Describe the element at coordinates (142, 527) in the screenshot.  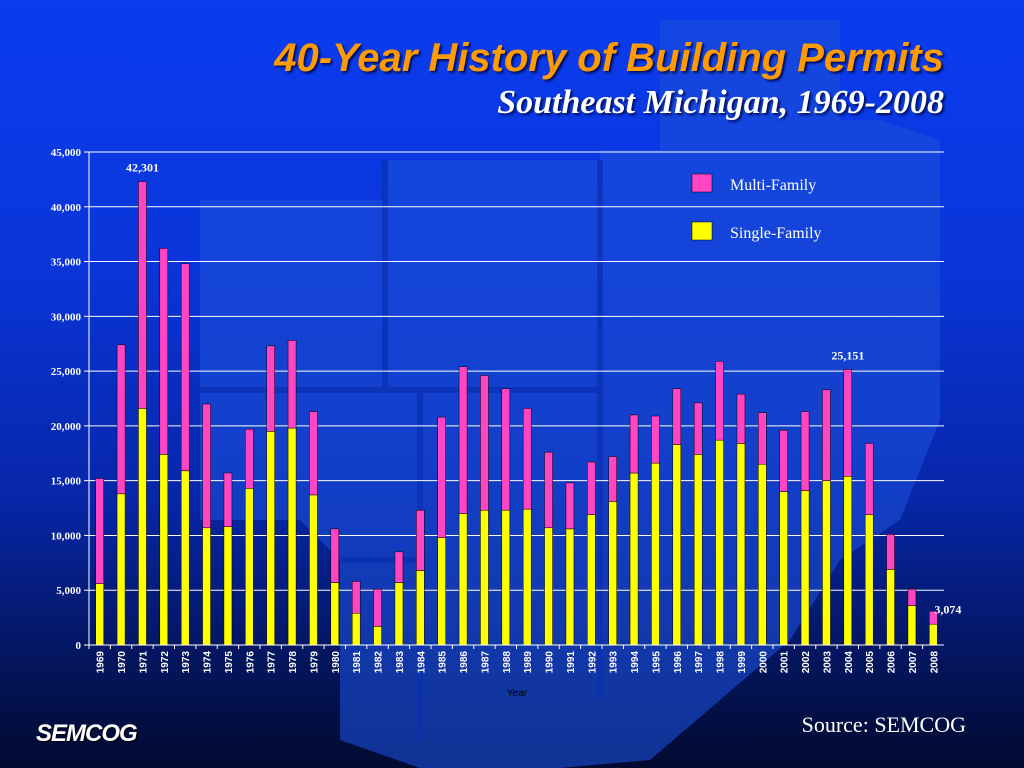
I see `bar-single-family-1971` at that location.